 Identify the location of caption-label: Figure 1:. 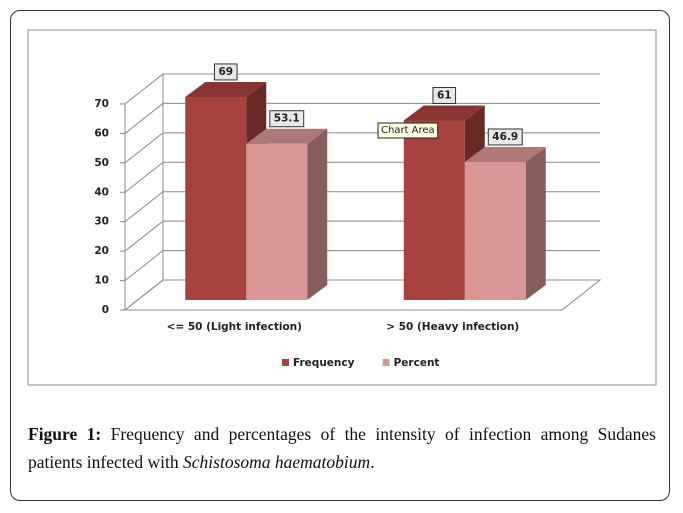
(65, 434).